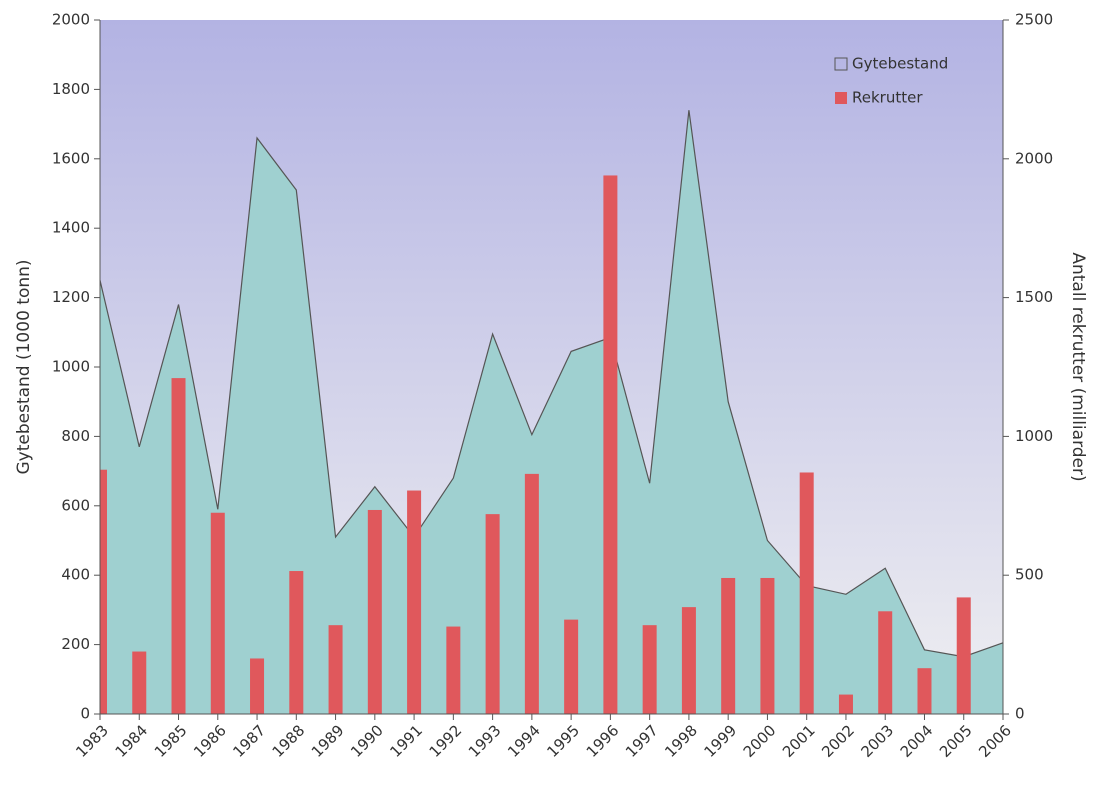 The image size is (1096, 787). Describe the element at coordinates (799, 741) in the screenshot. I see `x-tick-label: 2001` at that location.